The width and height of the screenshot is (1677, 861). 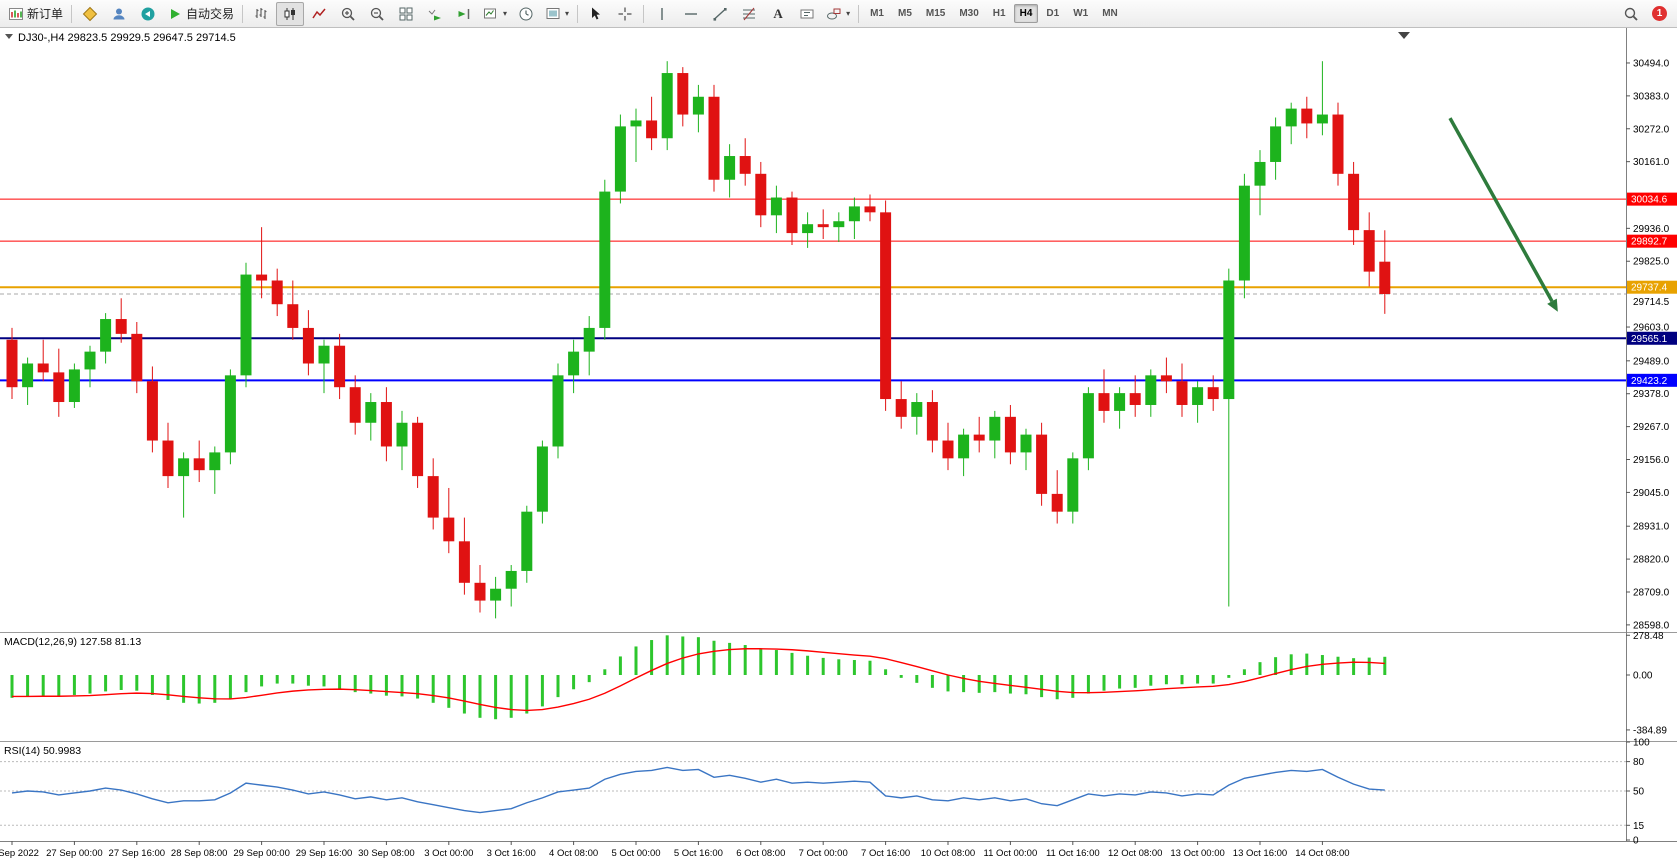 What do you see at coordinates (1053, 13) in the screenshot?
I see `timeframe-button-D1: D1` at bounding box center [1053, 13].